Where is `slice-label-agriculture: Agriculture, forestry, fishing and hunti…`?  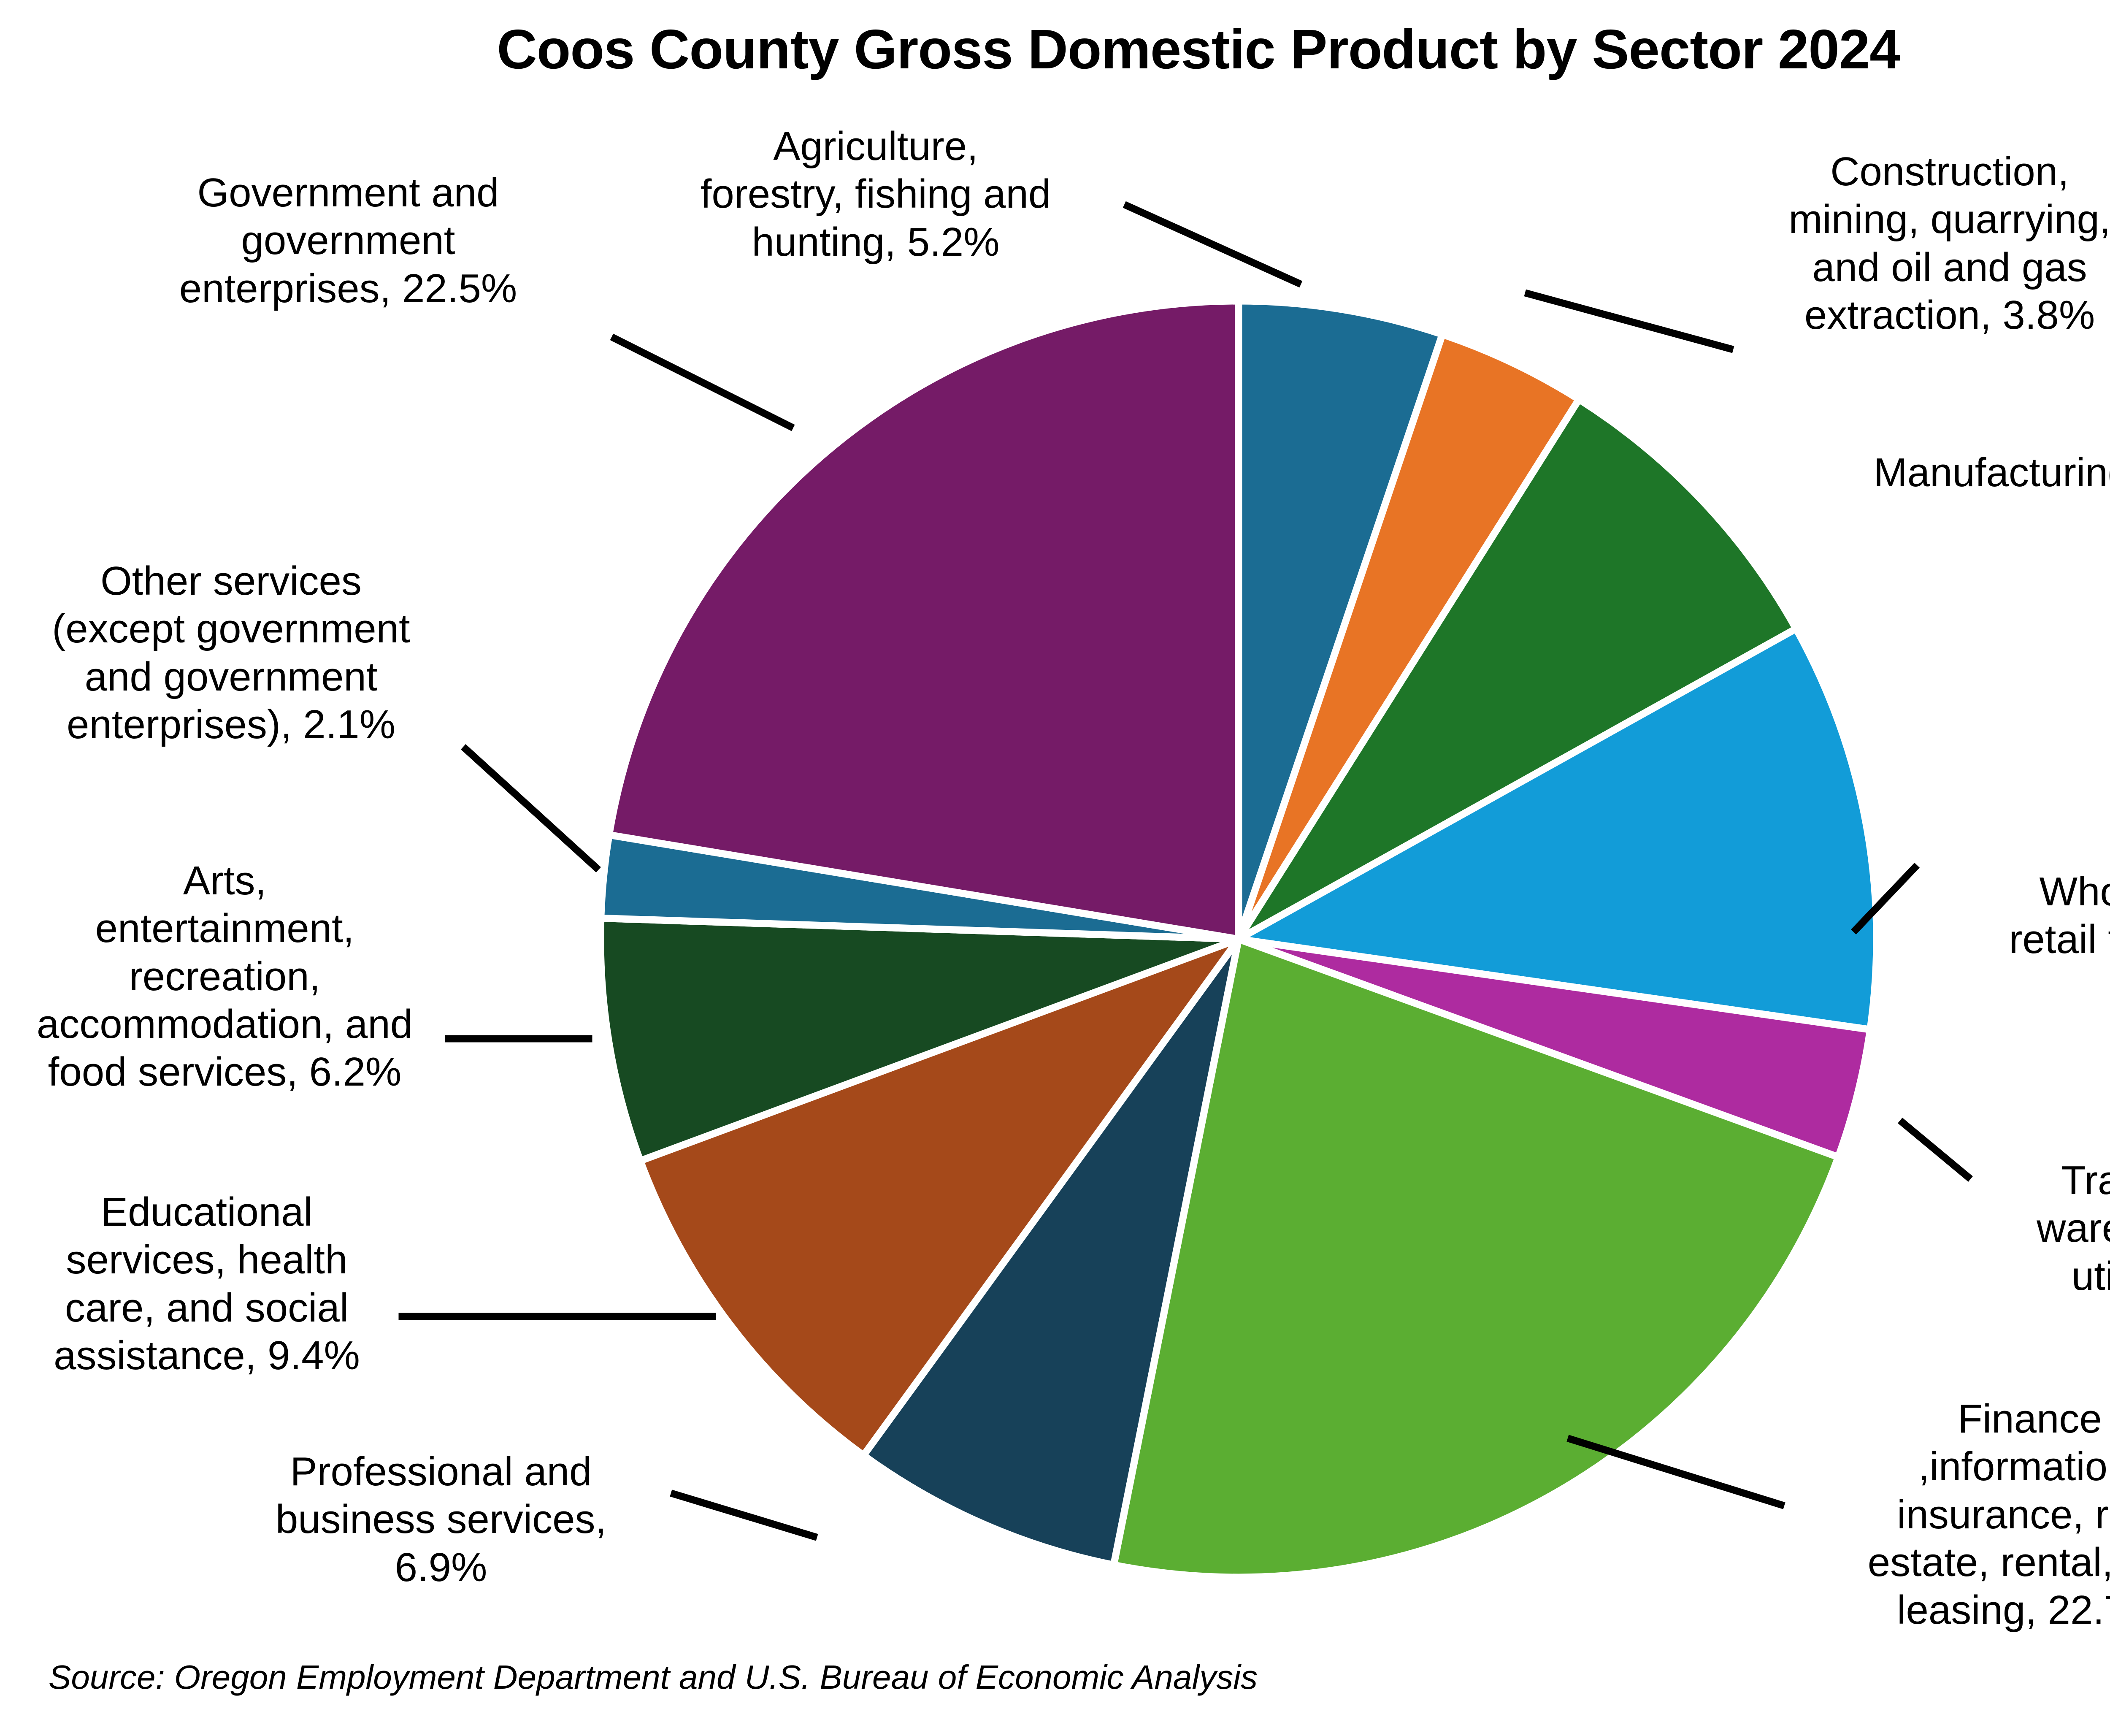
slice-label-agriculture: Agriculture, forestry, fishing and hunti… is located at coordinates (876, 194).